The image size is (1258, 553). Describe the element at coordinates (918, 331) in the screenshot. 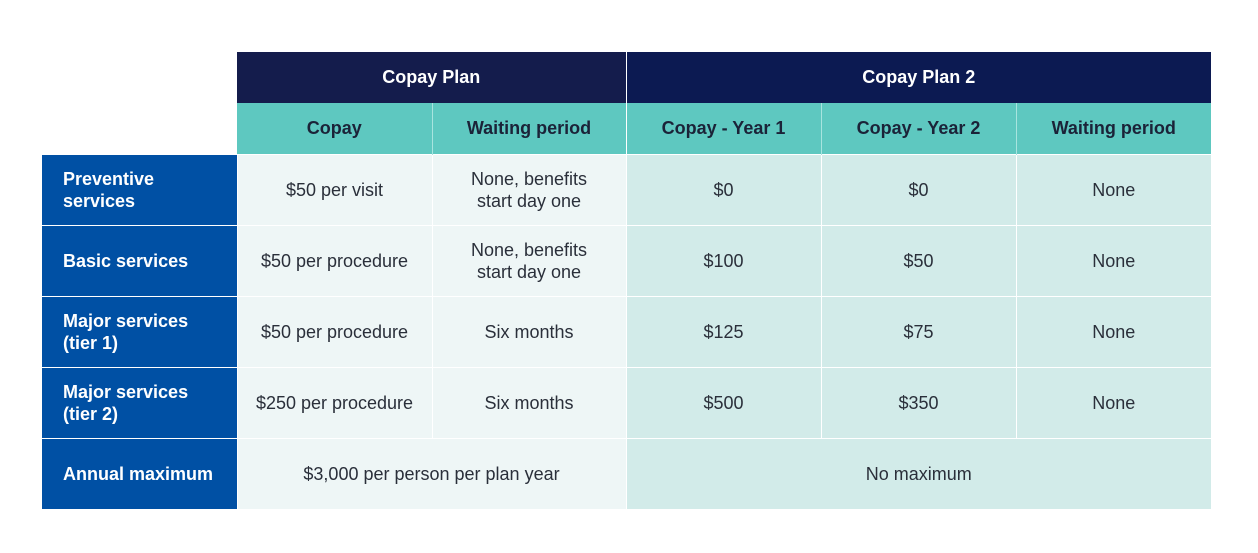

I see `copay-year2-cell: $75` at that location.